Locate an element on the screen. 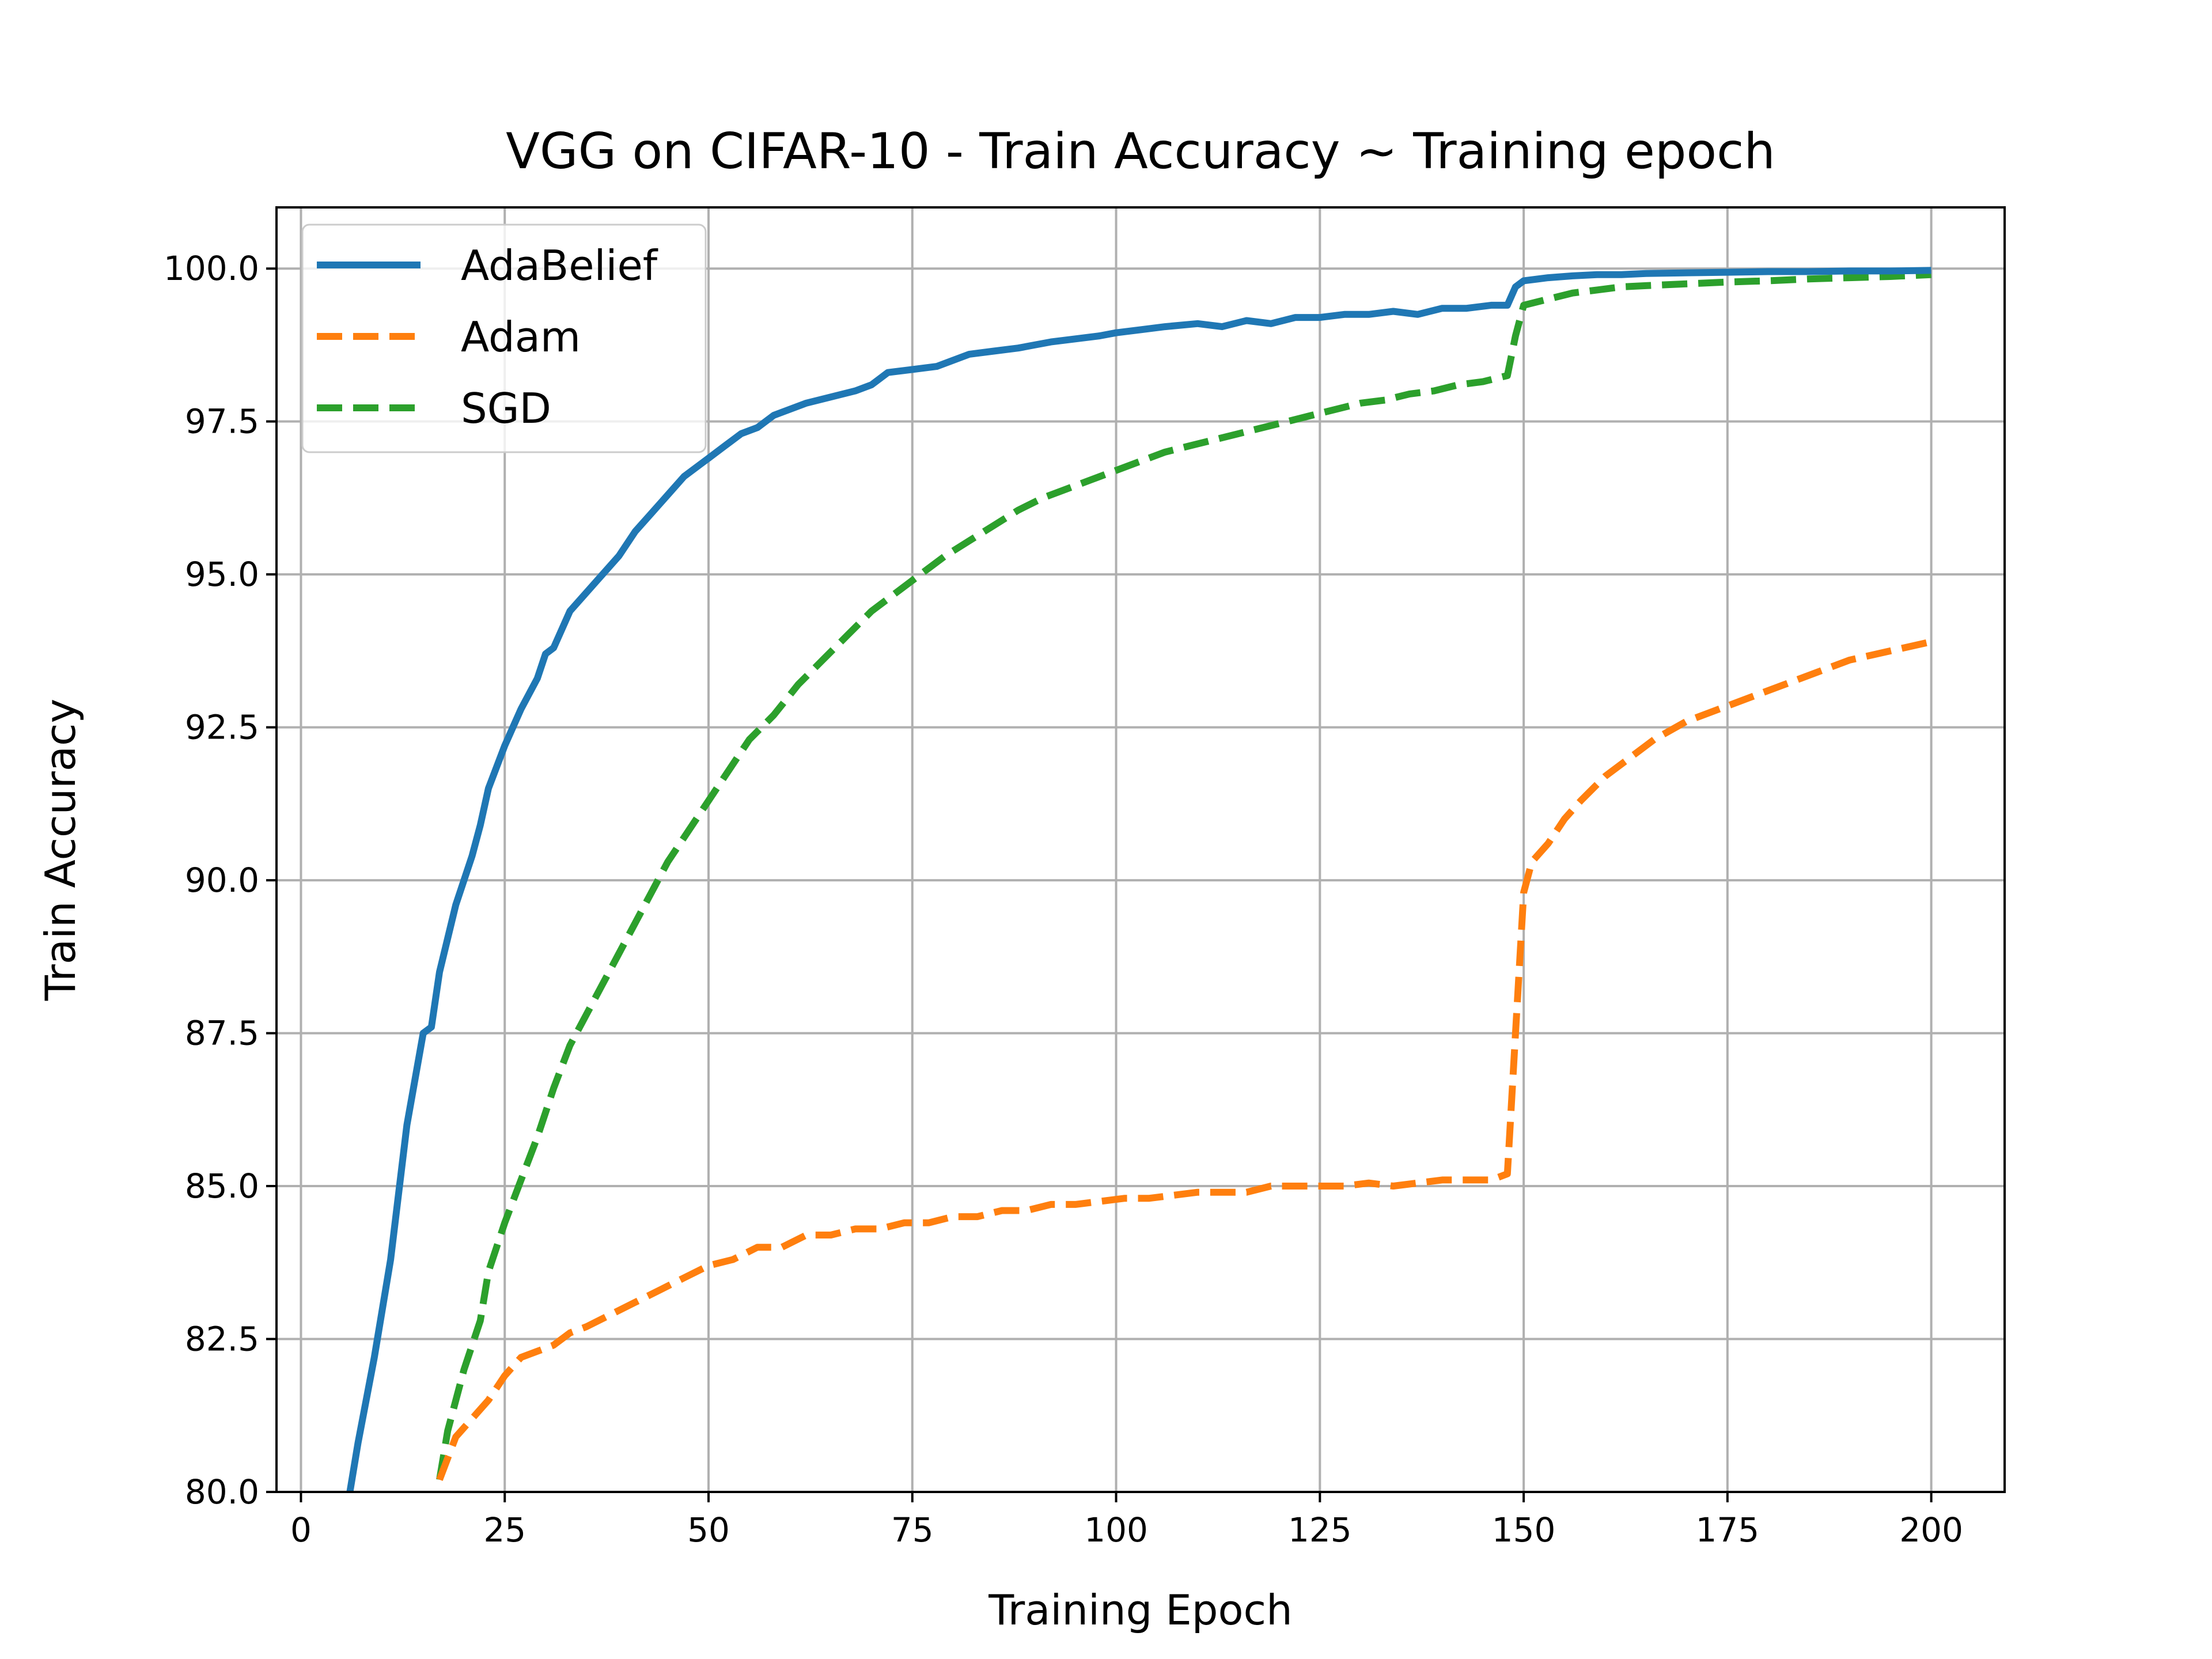  y-tick-label: 80.0 is located at coordinates (222, 1492).